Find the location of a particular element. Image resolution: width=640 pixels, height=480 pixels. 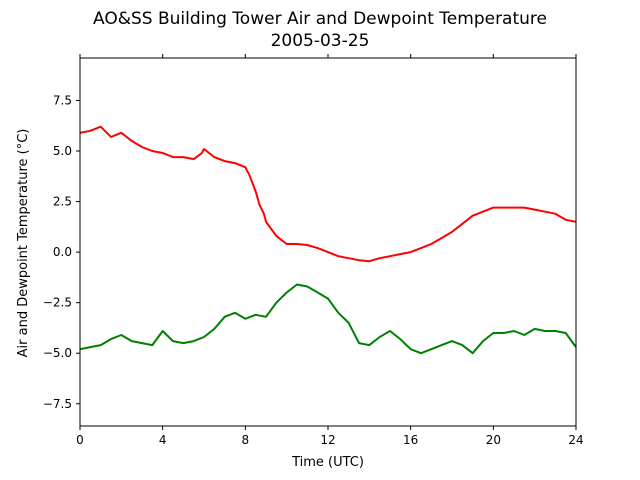

x-tick-label: 12 is located at coordinates (327, 440).